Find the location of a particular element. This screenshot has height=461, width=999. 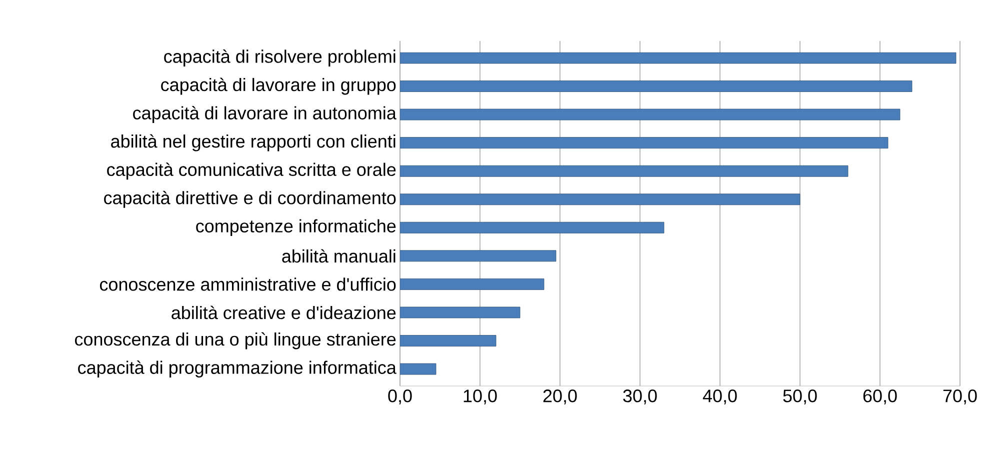

y-tick-label: capacità di risolvere problemi is located at coordinates (280, 57).